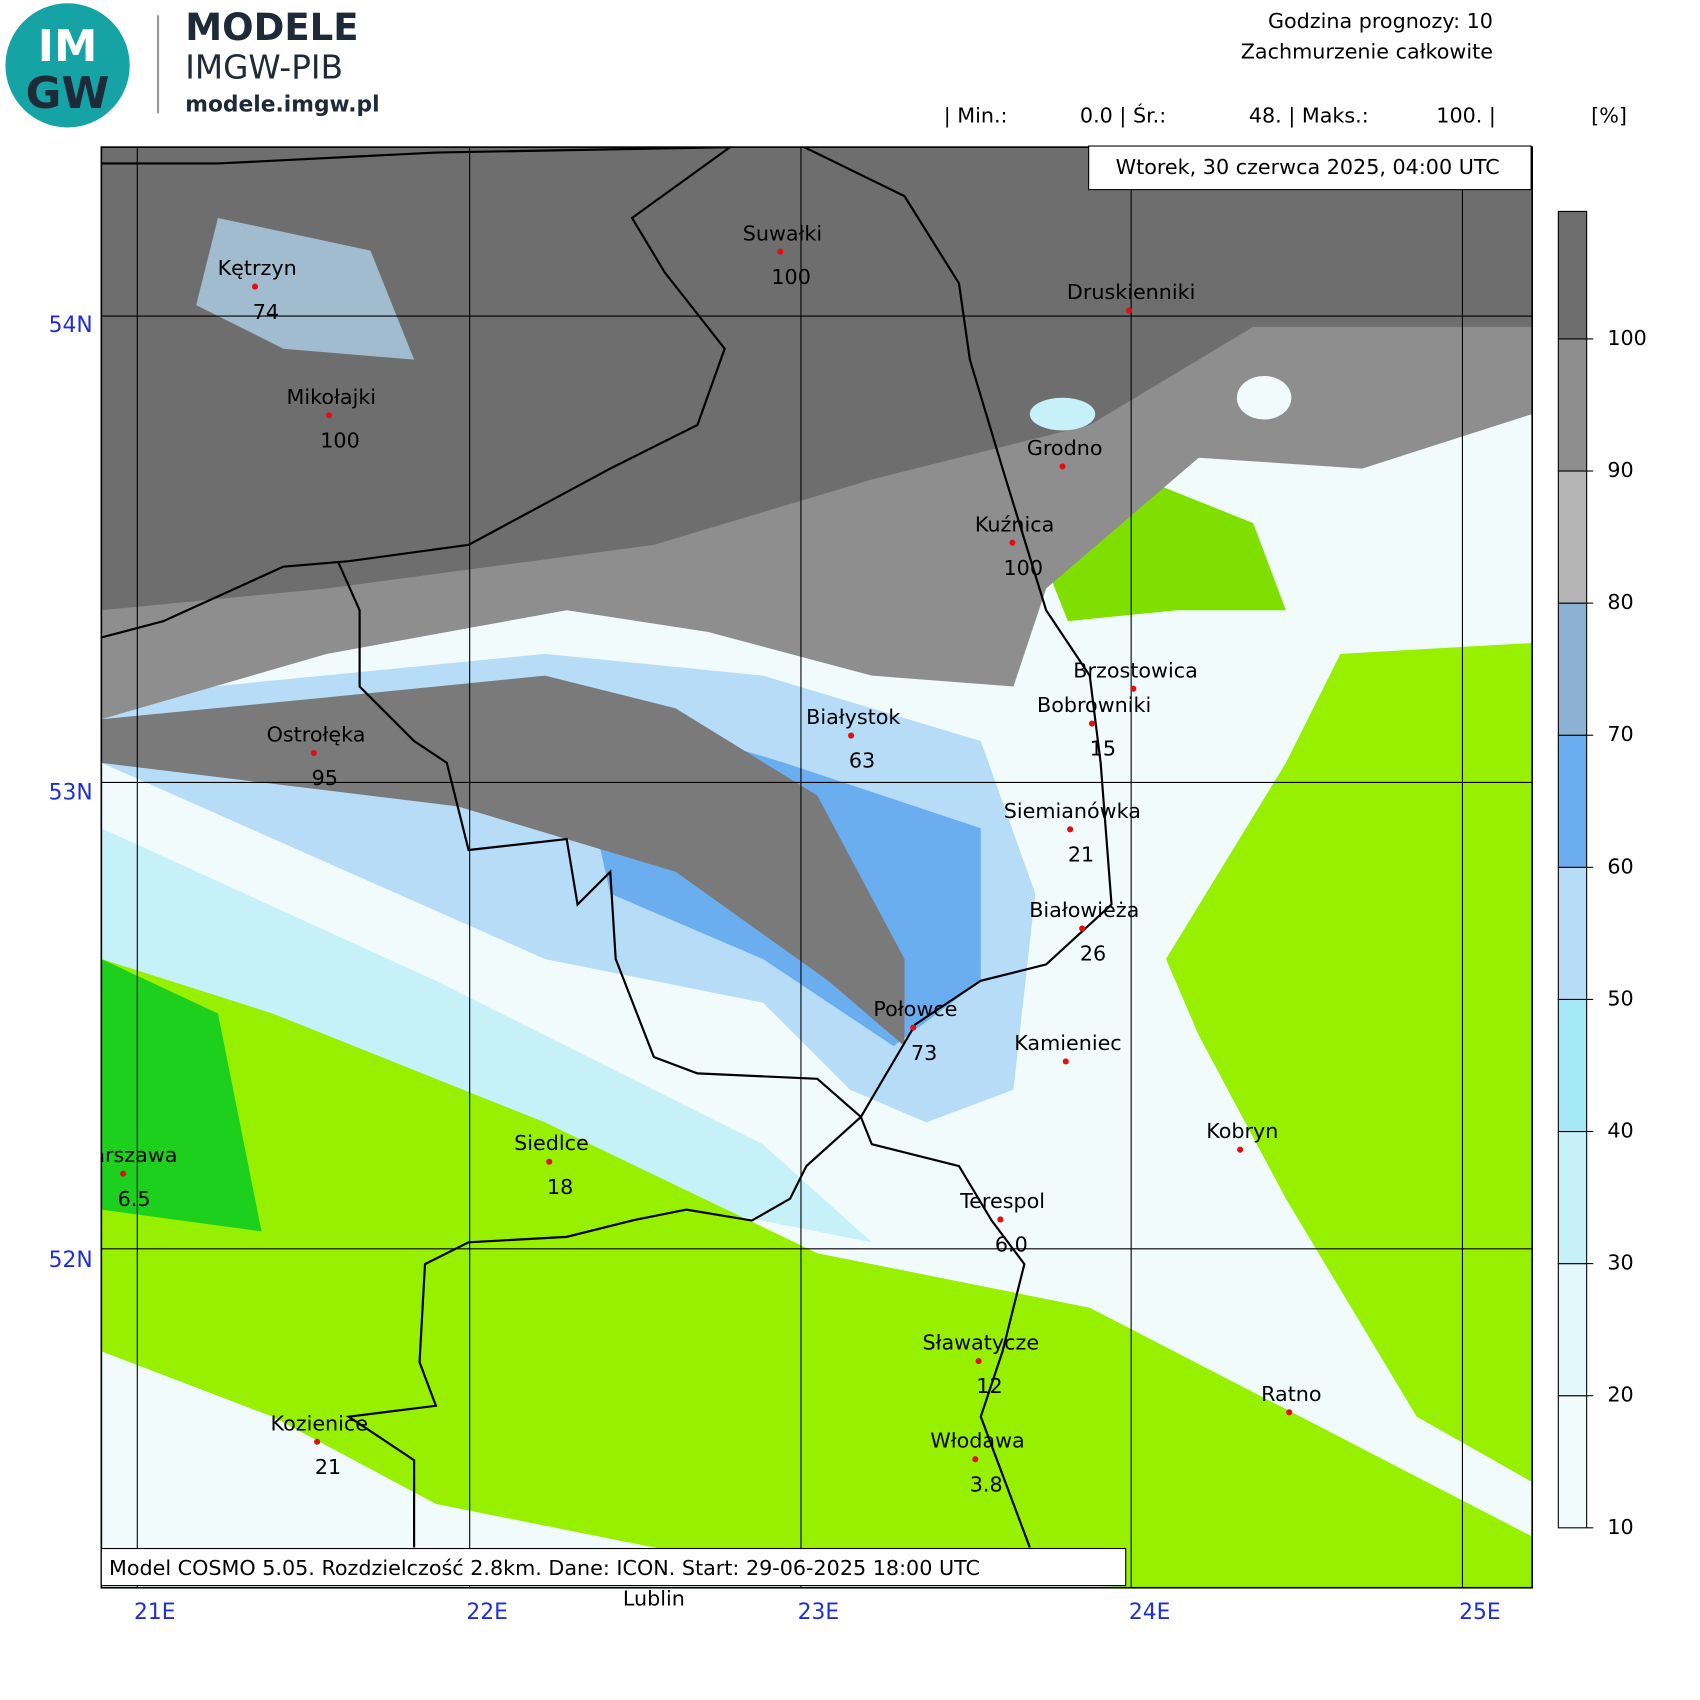 The width and height of the screenshot is (1700, 1700). I want to click on colorbar-label: 90, so click(1620, 470).